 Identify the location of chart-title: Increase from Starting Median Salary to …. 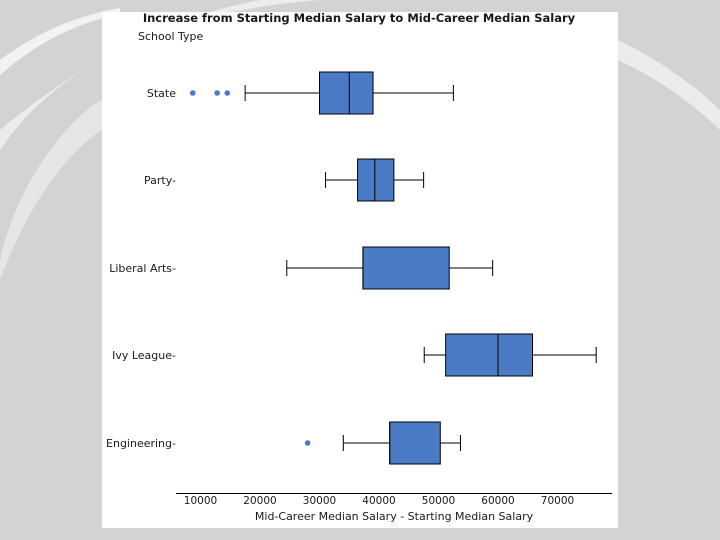
(359, 18).